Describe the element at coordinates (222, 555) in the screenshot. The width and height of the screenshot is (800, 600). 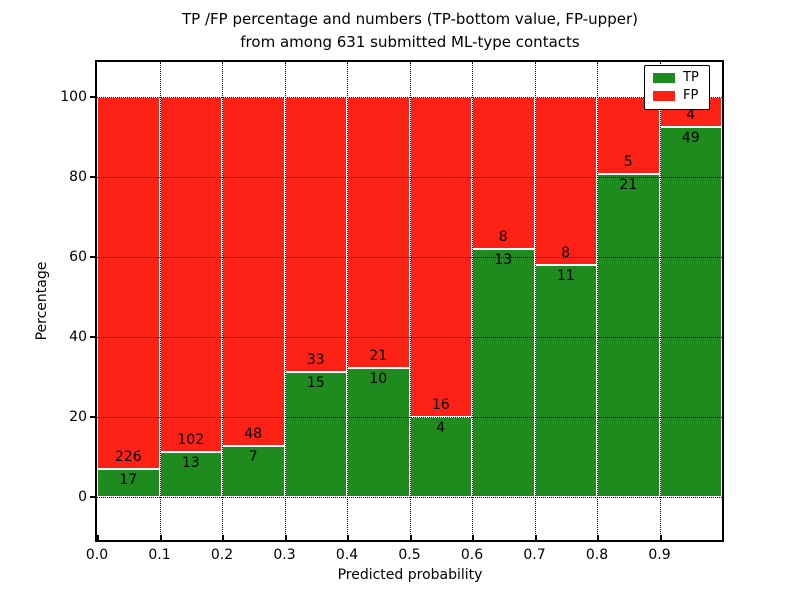
I see `x-tick-label-0.2: 0.2` at that location.